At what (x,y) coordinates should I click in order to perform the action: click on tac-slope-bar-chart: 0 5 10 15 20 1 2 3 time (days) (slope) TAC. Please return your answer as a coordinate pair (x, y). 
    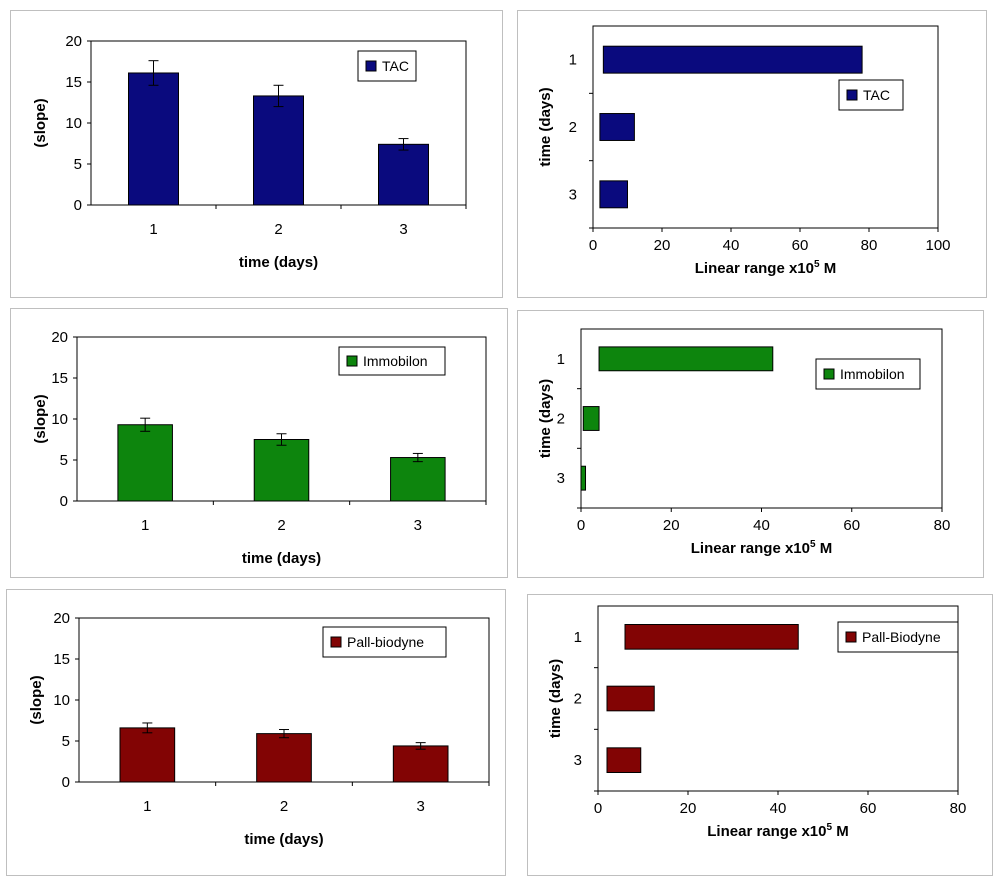
    Looking at the image, I should click on (249, 152).